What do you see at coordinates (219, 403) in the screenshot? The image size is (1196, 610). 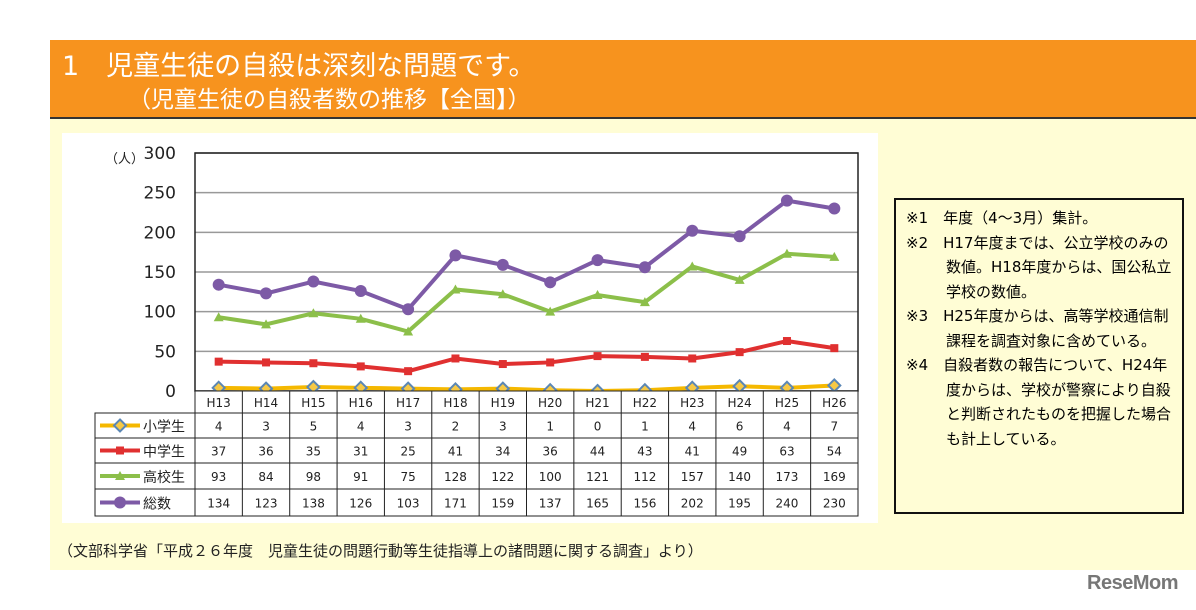 I see `x-tick-label: H13` at bounding box center [219, 403].